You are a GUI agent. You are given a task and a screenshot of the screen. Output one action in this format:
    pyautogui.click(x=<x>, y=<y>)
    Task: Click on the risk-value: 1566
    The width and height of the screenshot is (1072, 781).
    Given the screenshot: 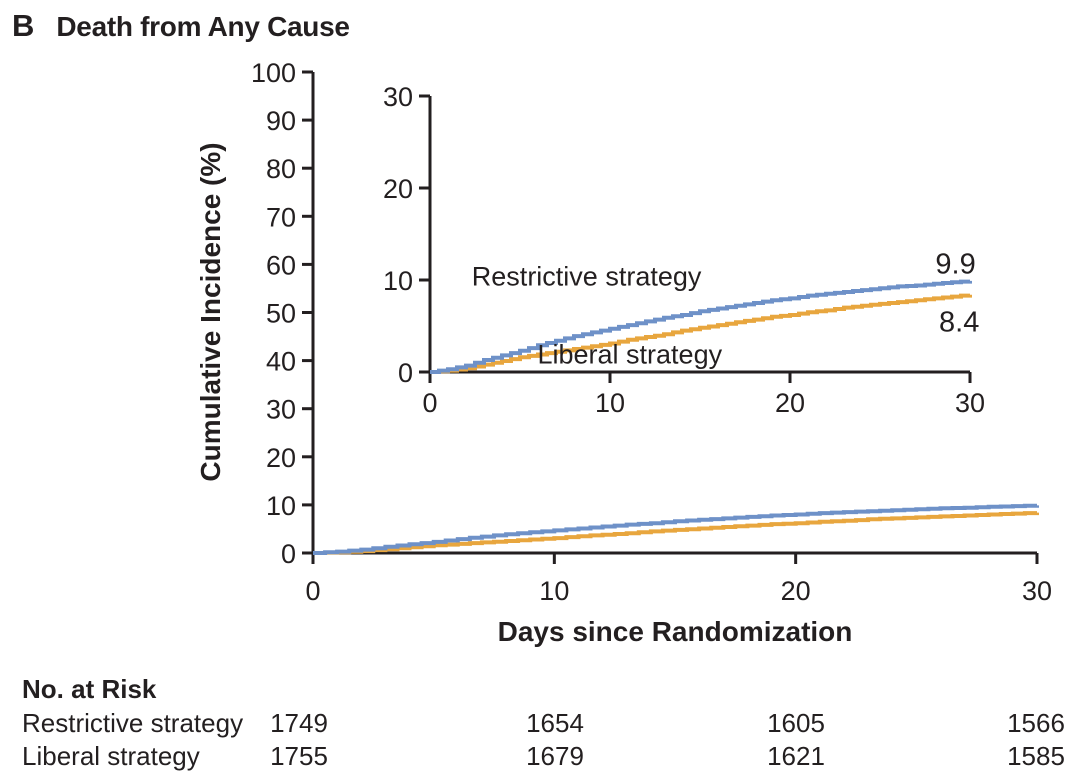 What is the action you would take?
    pyautogui.click(x=1036, y=723)
    